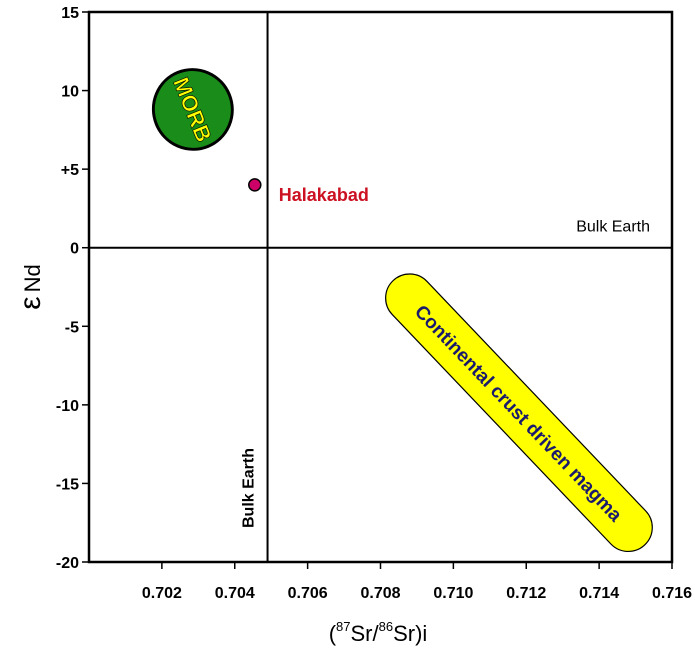 The height and width of the screenshot is (650, 695). I want to click on bulk-earth-vertical-label: Bulk Earth, so click(249, 488).